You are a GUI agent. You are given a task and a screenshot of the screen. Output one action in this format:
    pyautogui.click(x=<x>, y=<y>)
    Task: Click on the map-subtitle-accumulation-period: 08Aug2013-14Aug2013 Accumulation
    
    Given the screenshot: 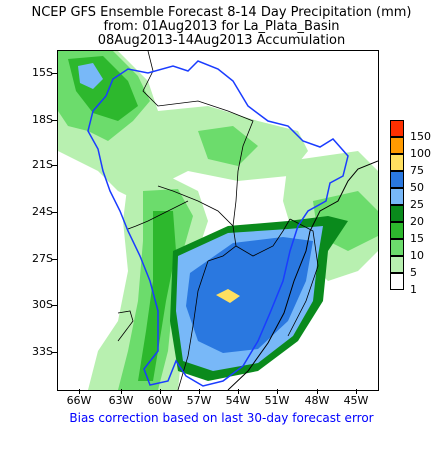 What is the action you would take?
    pyautogui.click(x=221, y=40)
    